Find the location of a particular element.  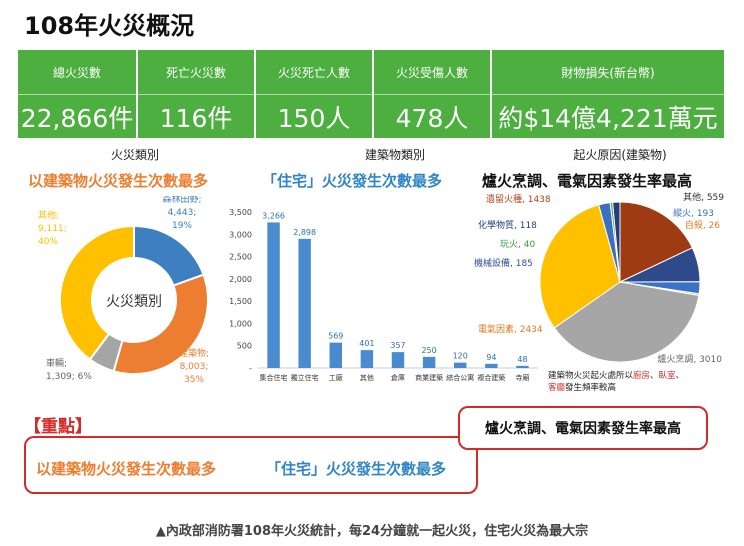

pie-note-background is located at coordinates (640, 381).